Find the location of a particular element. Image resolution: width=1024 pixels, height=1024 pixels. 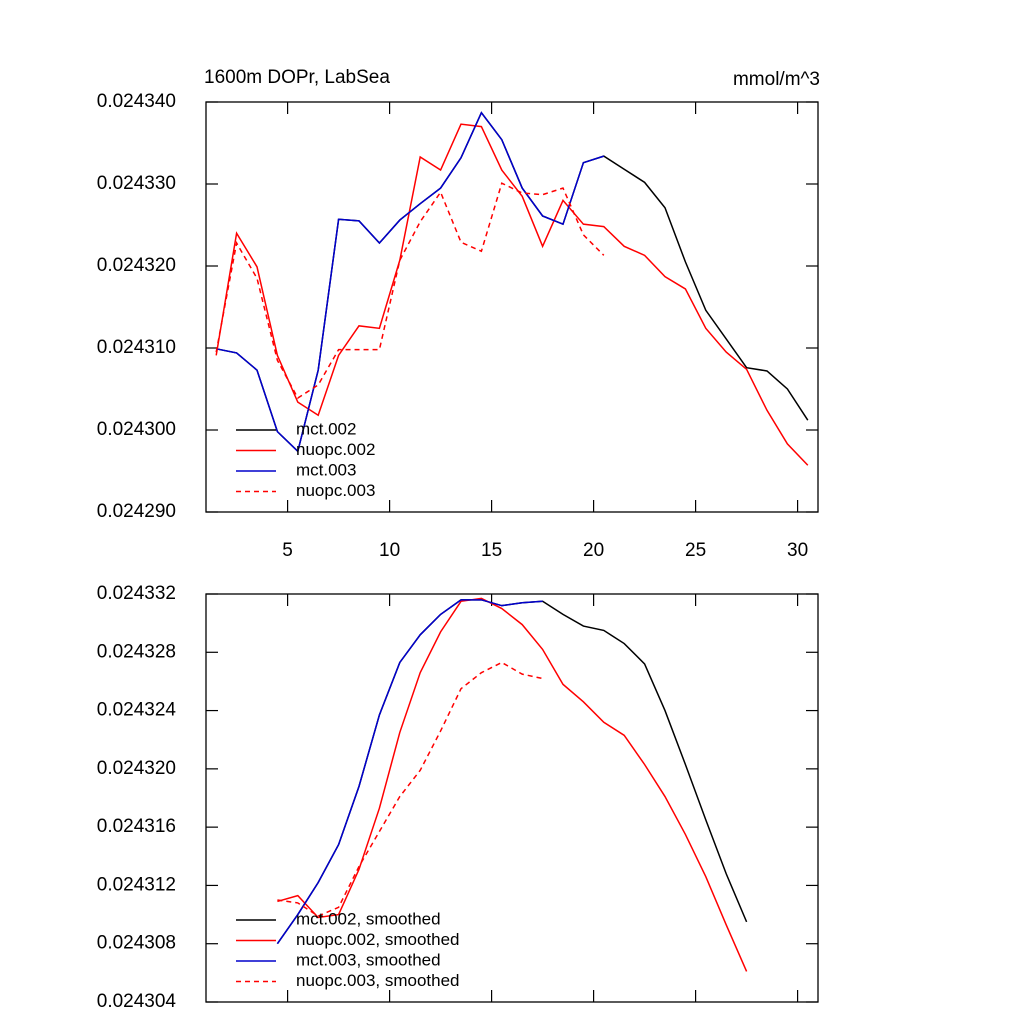

y-tick-label: 0.024304 is located at coordinates (137, 1001).